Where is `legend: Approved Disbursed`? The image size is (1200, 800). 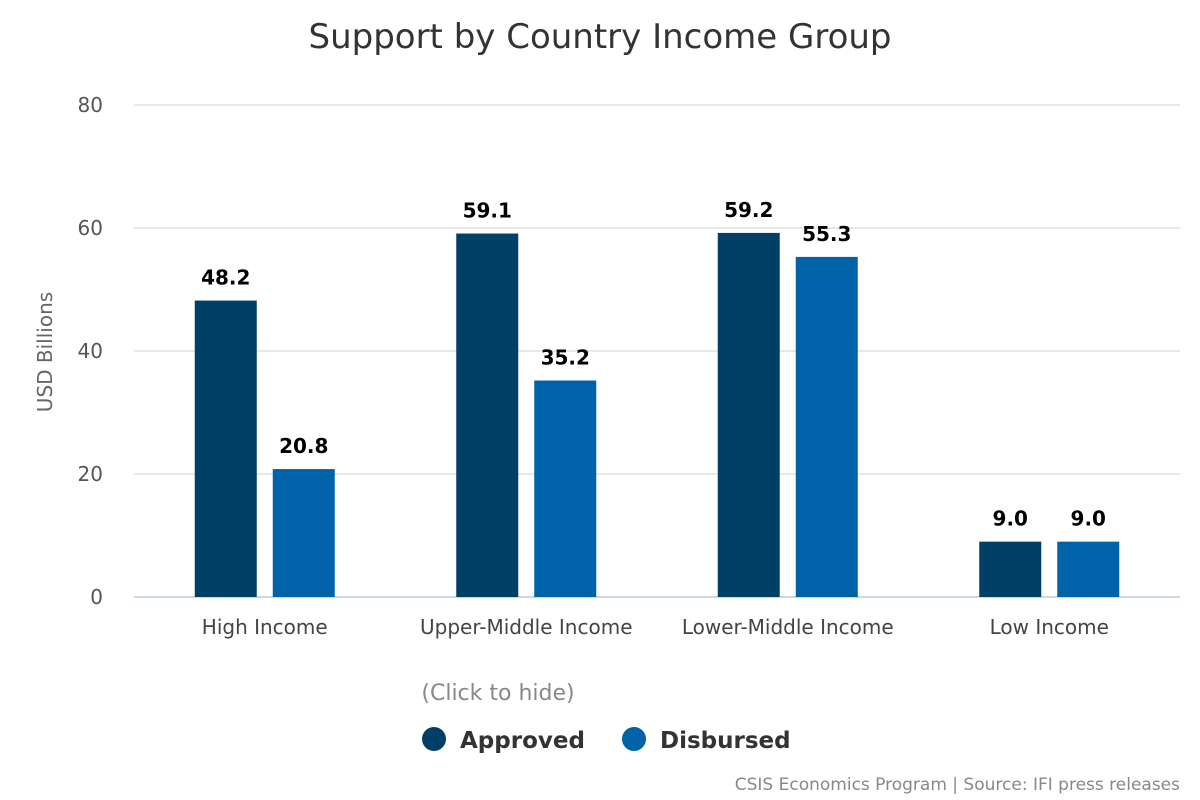 legend: Approved Disbursed is located at coordinates (606, 740).